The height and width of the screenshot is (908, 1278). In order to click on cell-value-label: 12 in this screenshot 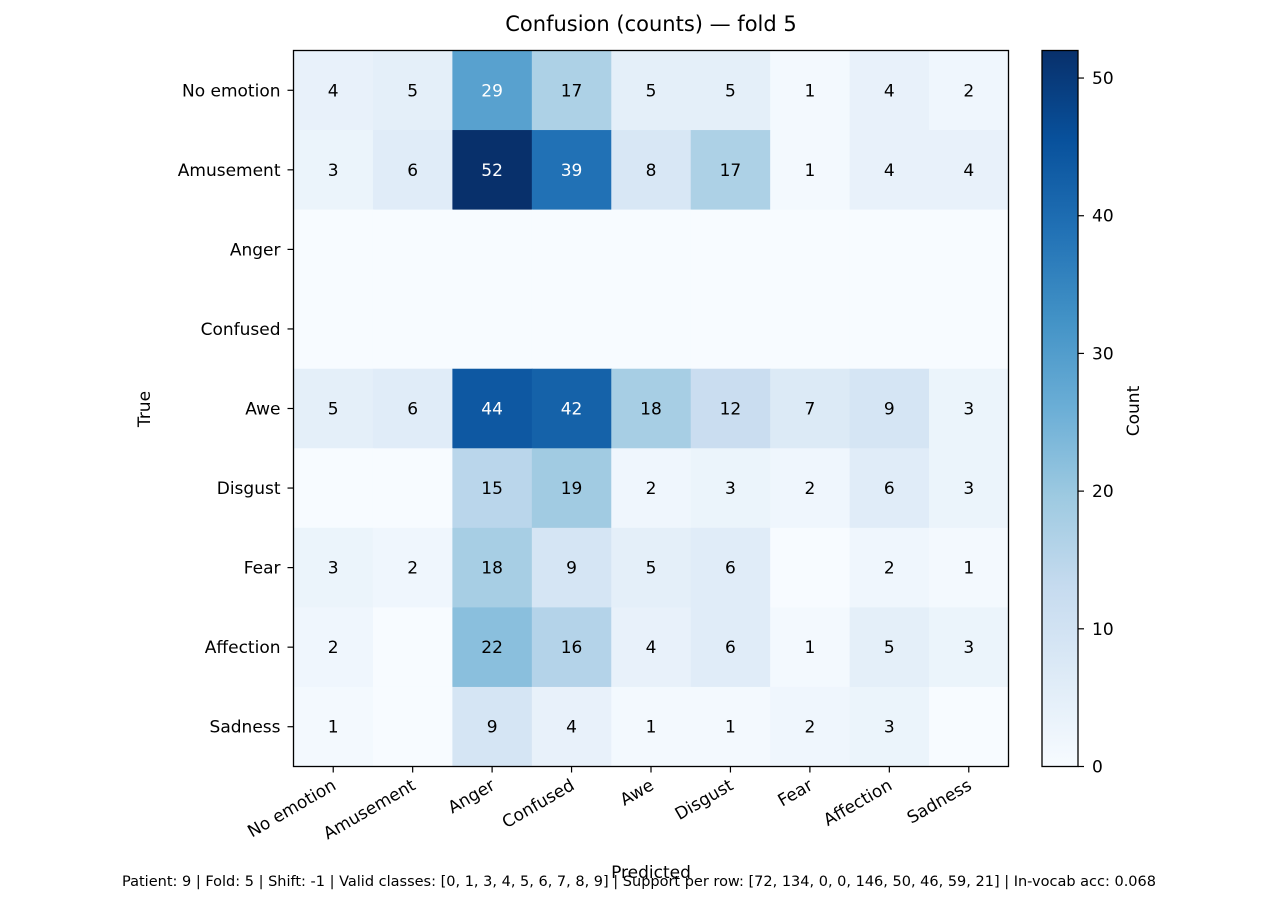, I will do `click(731, 410)`.